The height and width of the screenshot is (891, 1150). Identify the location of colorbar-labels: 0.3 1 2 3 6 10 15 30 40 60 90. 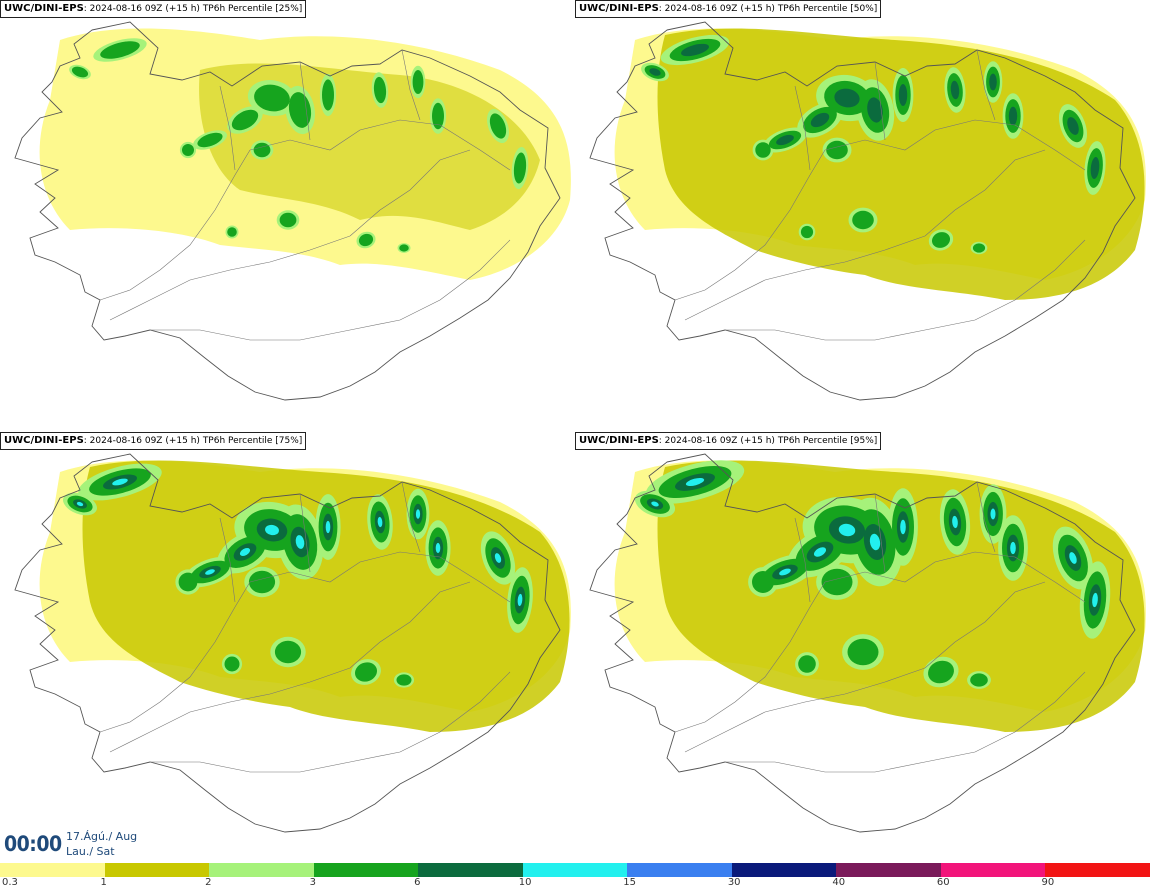
(575, 884).